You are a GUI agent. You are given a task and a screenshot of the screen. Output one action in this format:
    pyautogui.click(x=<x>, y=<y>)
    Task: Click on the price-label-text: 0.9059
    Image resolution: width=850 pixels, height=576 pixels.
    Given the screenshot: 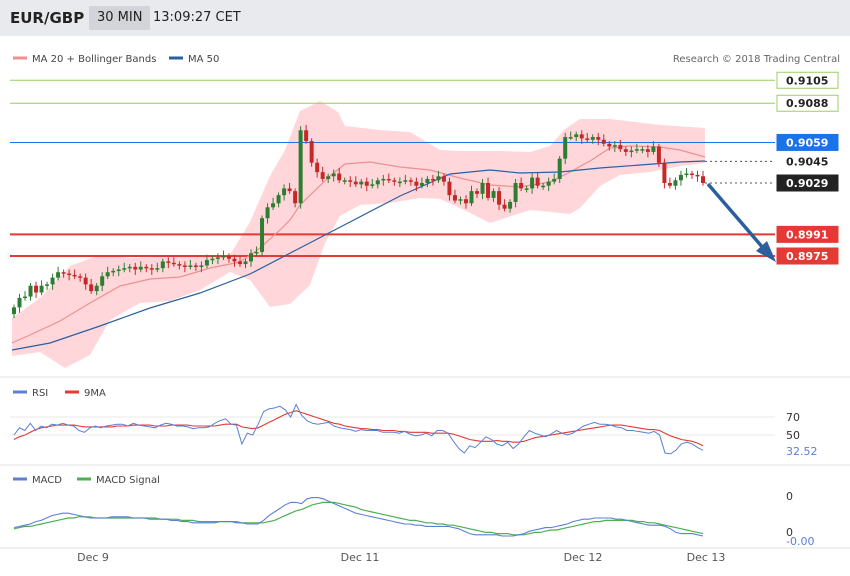 What is the action you would take?
    pyautogui.click(x=807, y=142)
    